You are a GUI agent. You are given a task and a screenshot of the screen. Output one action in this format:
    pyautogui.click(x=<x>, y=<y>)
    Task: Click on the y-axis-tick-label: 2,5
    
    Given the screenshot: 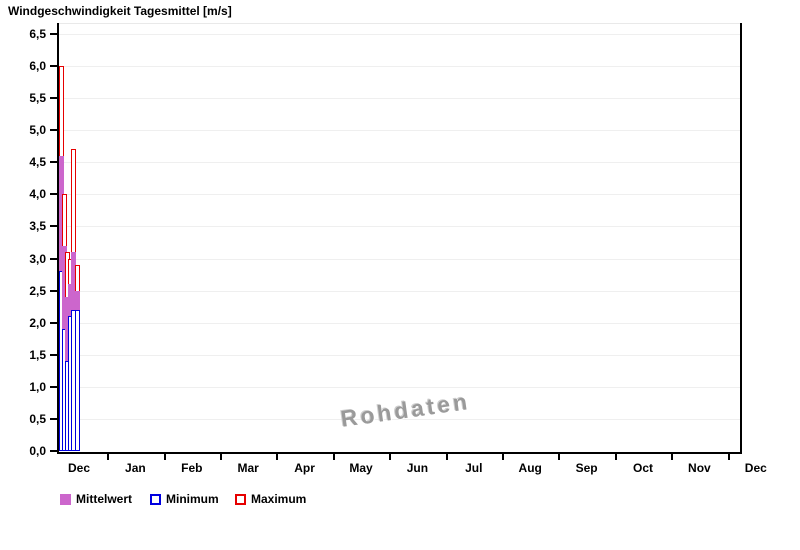 What is the action you would take?
    pyautogui.click(x=37, y=290)
    